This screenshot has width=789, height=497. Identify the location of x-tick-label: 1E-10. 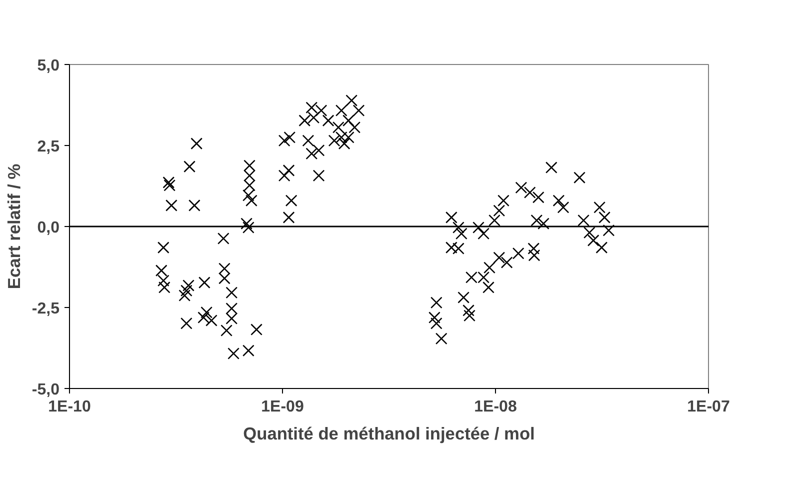
(69, 407).